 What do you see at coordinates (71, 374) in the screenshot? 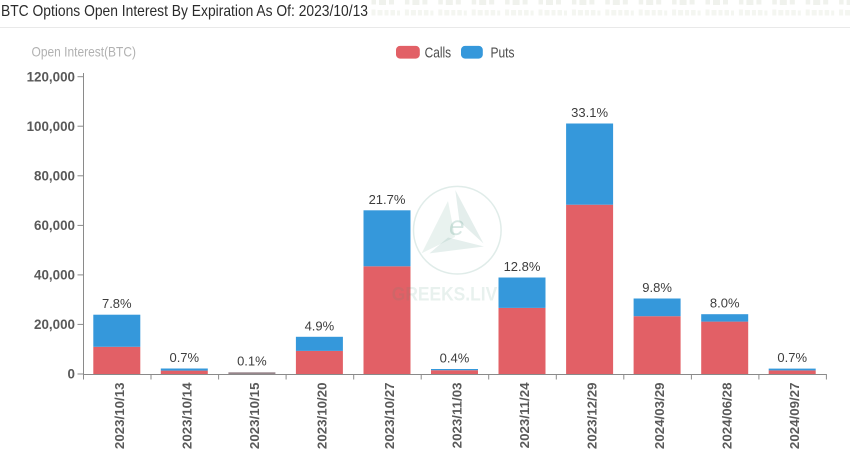
I see `svg-text: 0` at bounding box center [71, 374].